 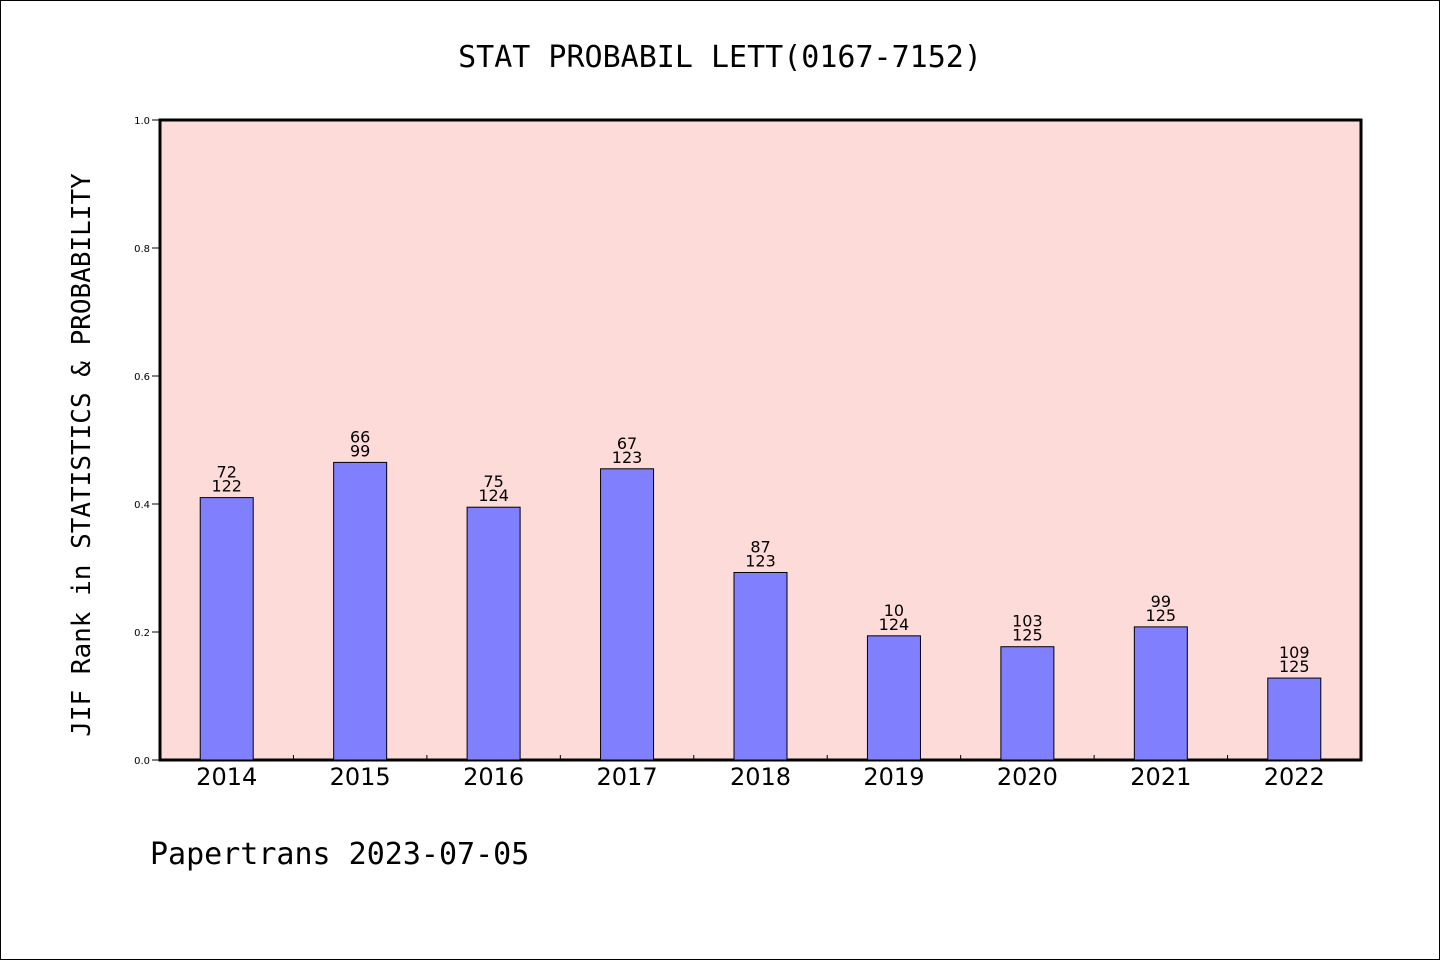 What do you see at coordinates (226, 486) in the screenshot?
I see `bar-total-label: 122` at bounding box center [226, 486].